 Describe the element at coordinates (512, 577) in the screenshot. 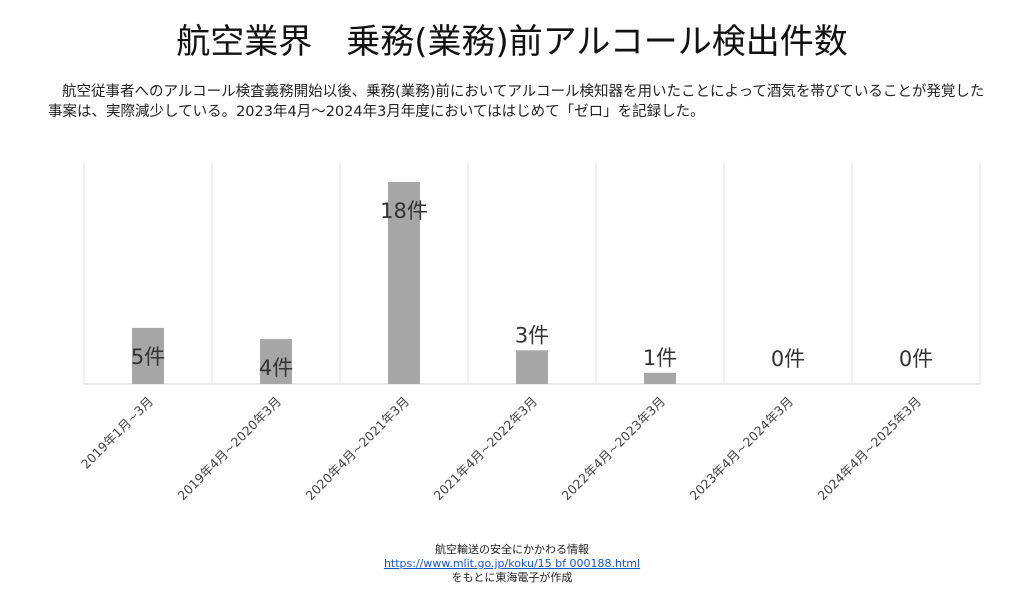

I see `source-credit: をもとに東海電子が作成` at that location.